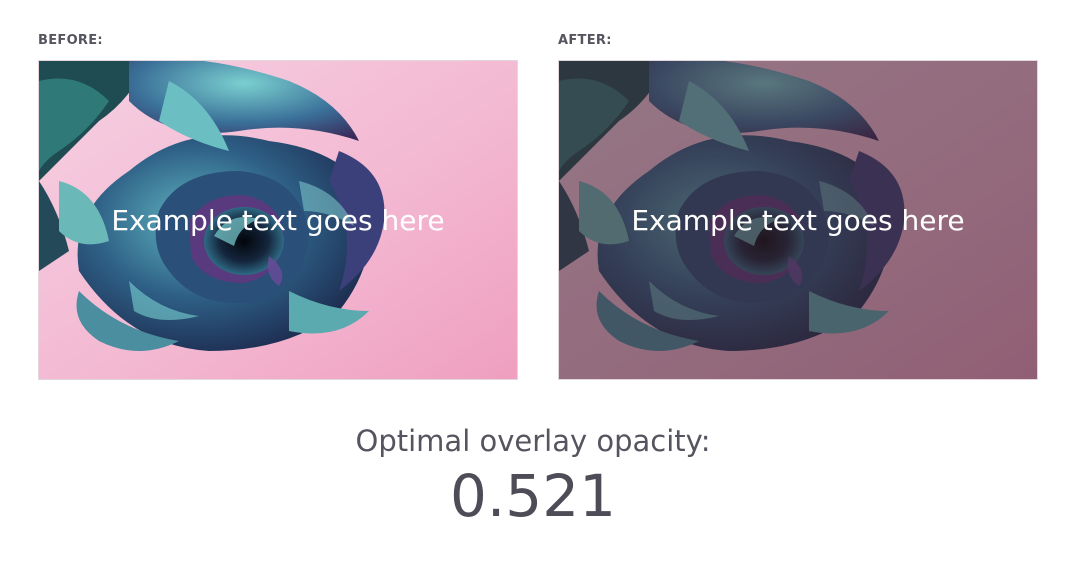 This screenshot has height=572, width=1066. I want to click on after-caption: Example text goes here, so click(798, 220).